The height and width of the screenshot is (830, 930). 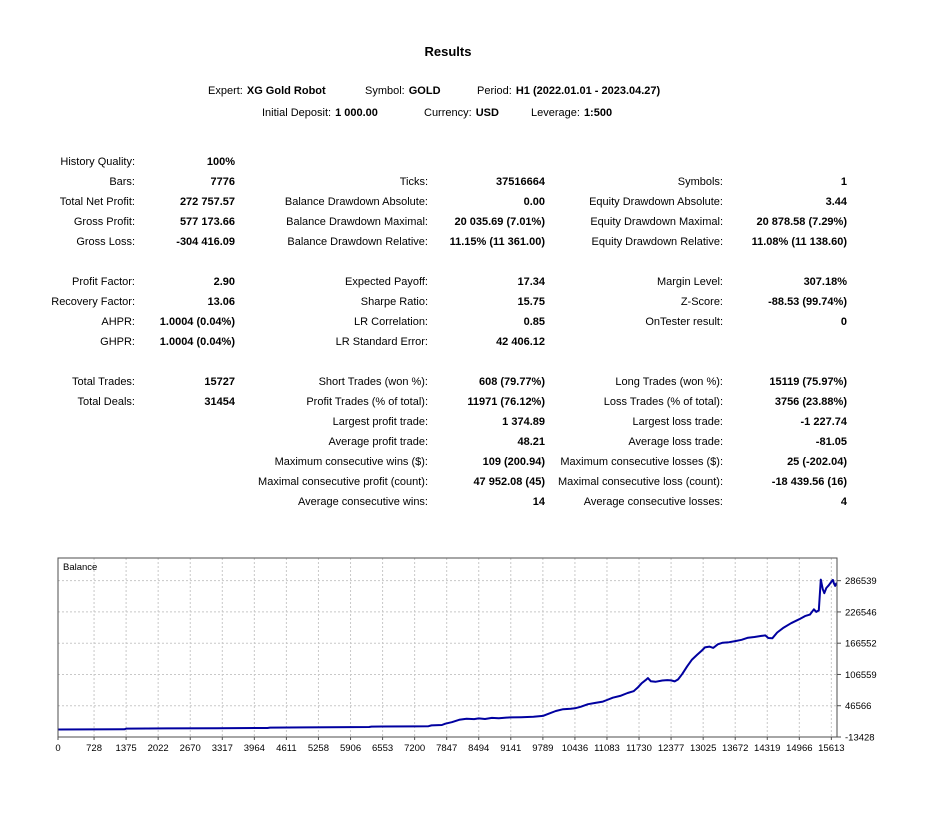 I want to click on stat-value: 20 878.58 (7.29%), so click(x=801, y=222).